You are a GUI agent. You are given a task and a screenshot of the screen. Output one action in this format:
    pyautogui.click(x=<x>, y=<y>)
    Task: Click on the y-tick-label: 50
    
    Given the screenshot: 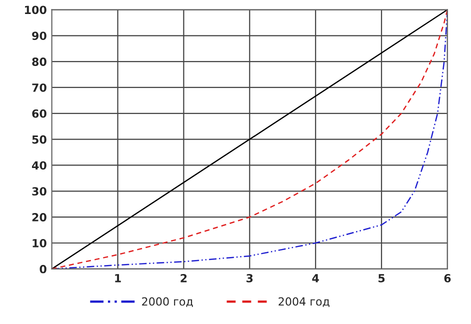 What is the action you would take?
    pyautogui.click(x=39, y=139)
    